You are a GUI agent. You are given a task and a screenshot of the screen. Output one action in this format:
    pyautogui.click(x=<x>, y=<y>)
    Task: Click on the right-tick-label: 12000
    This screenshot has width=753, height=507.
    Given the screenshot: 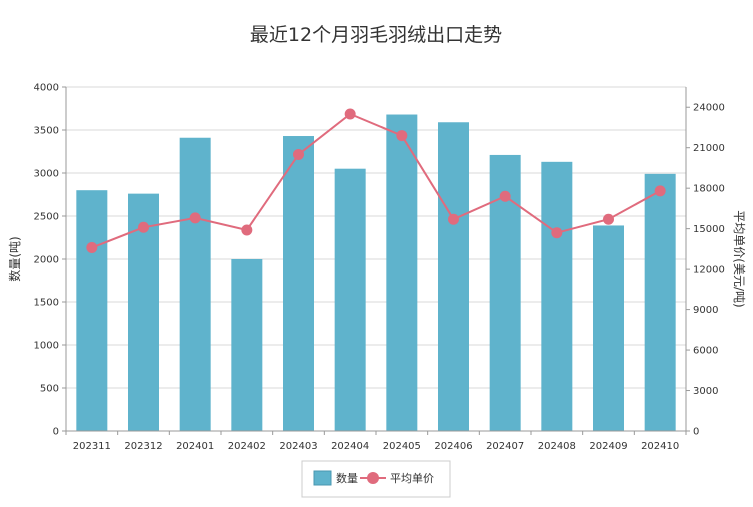 What is the action you would take?
    pyautogui.click(x=709, y=270)
    